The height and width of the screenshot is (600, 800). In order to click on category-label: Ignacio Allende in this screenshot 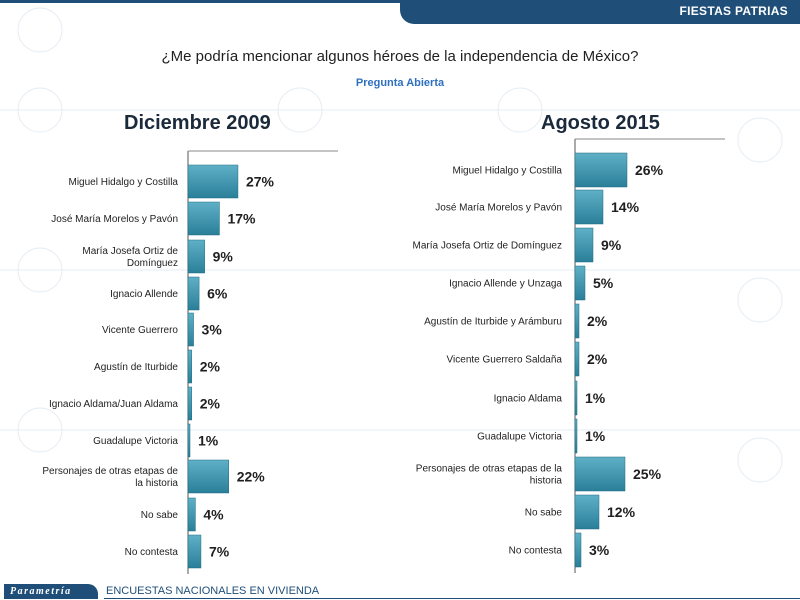, I will do `click(144, 294)`.